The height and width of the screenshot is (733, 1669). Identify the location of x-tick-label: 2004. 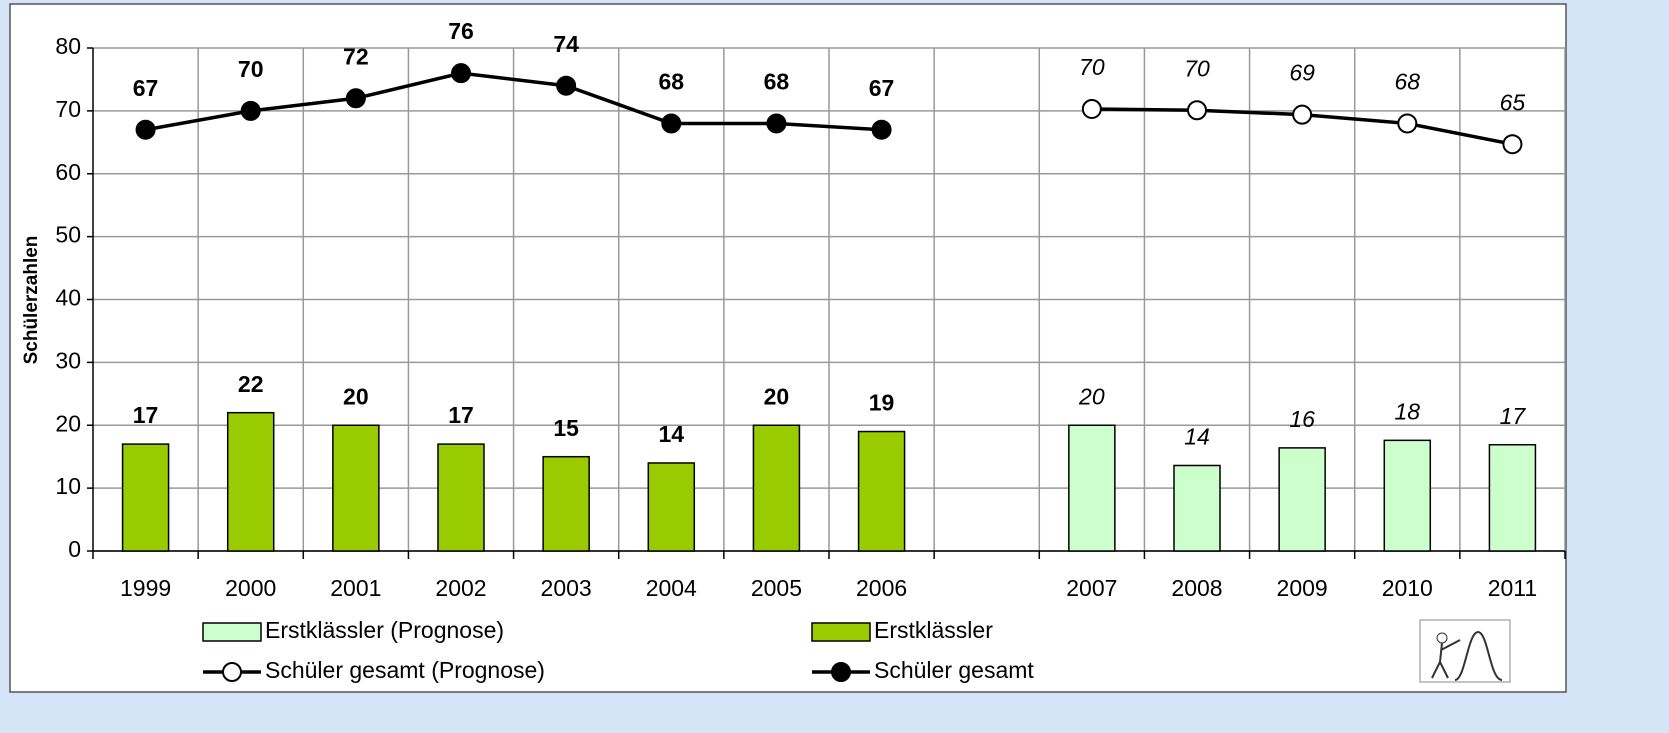
(671, 588).